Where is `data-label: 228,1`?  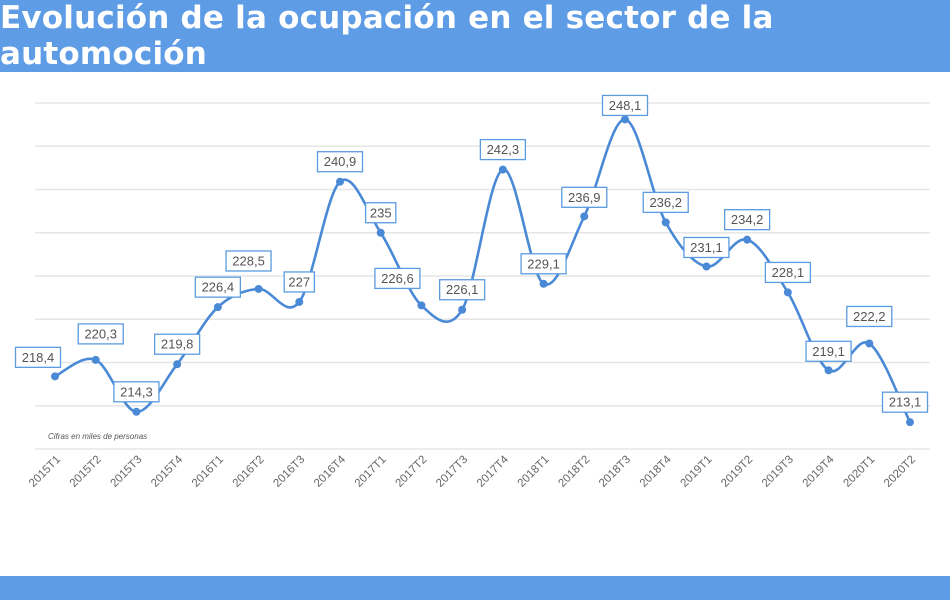
data-label: 228,1 is located at coordinates (788, 272).